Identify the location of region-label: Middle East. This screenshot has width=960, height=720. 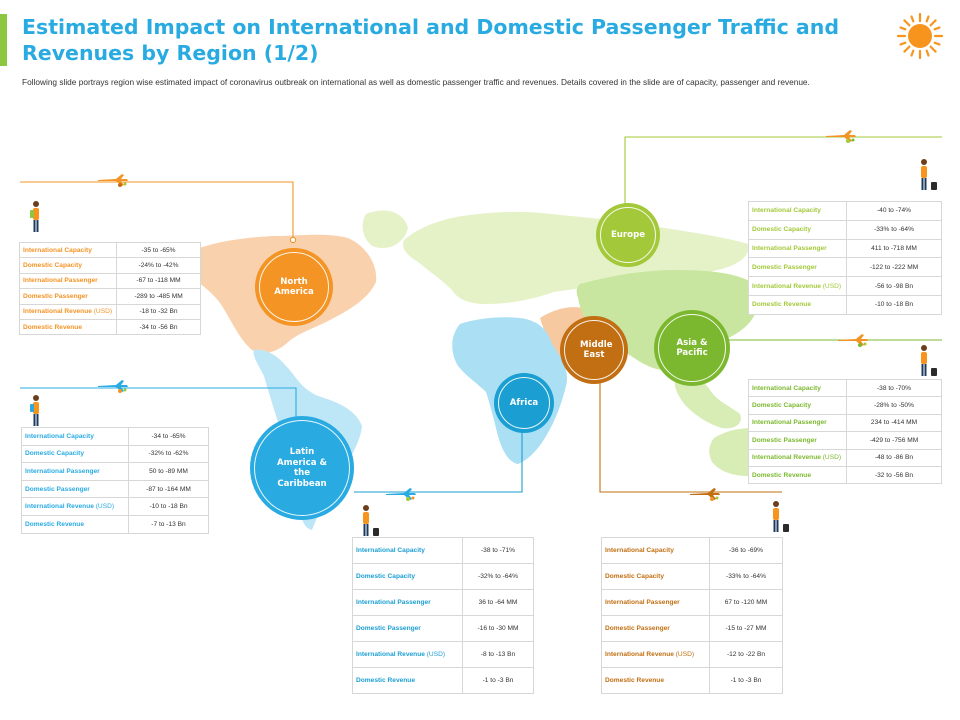
(596, 350).